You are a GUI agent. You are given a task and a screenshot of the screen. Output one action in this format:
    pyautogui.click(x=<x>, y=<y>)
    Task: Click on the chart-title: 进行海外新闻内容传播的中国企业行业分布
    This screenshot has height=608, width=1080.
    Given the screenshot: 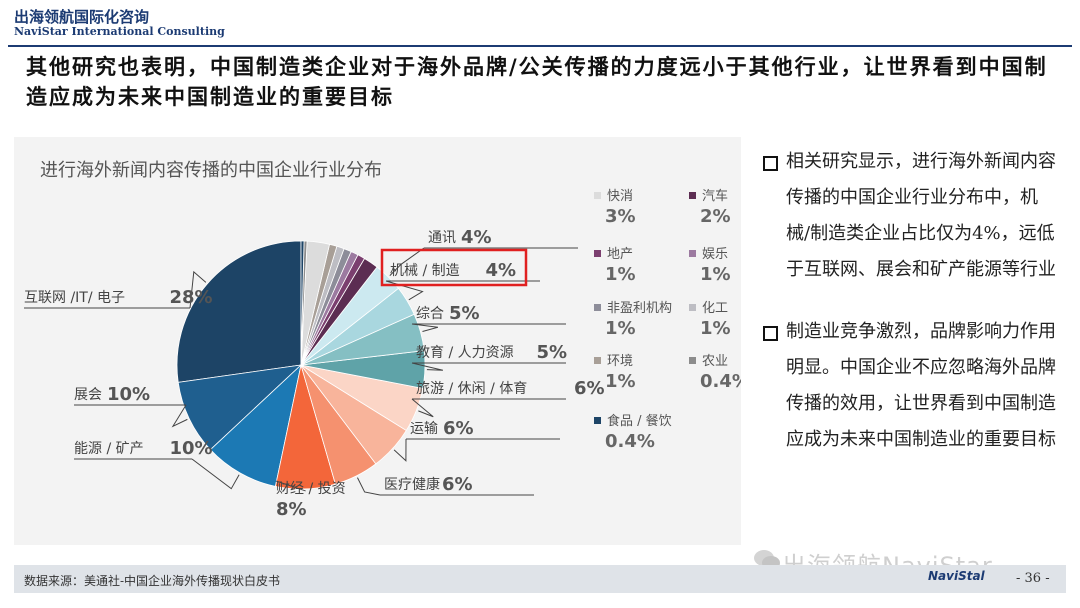 What is the action you would take?
    pyautogui.click(x=211, y=170)
    